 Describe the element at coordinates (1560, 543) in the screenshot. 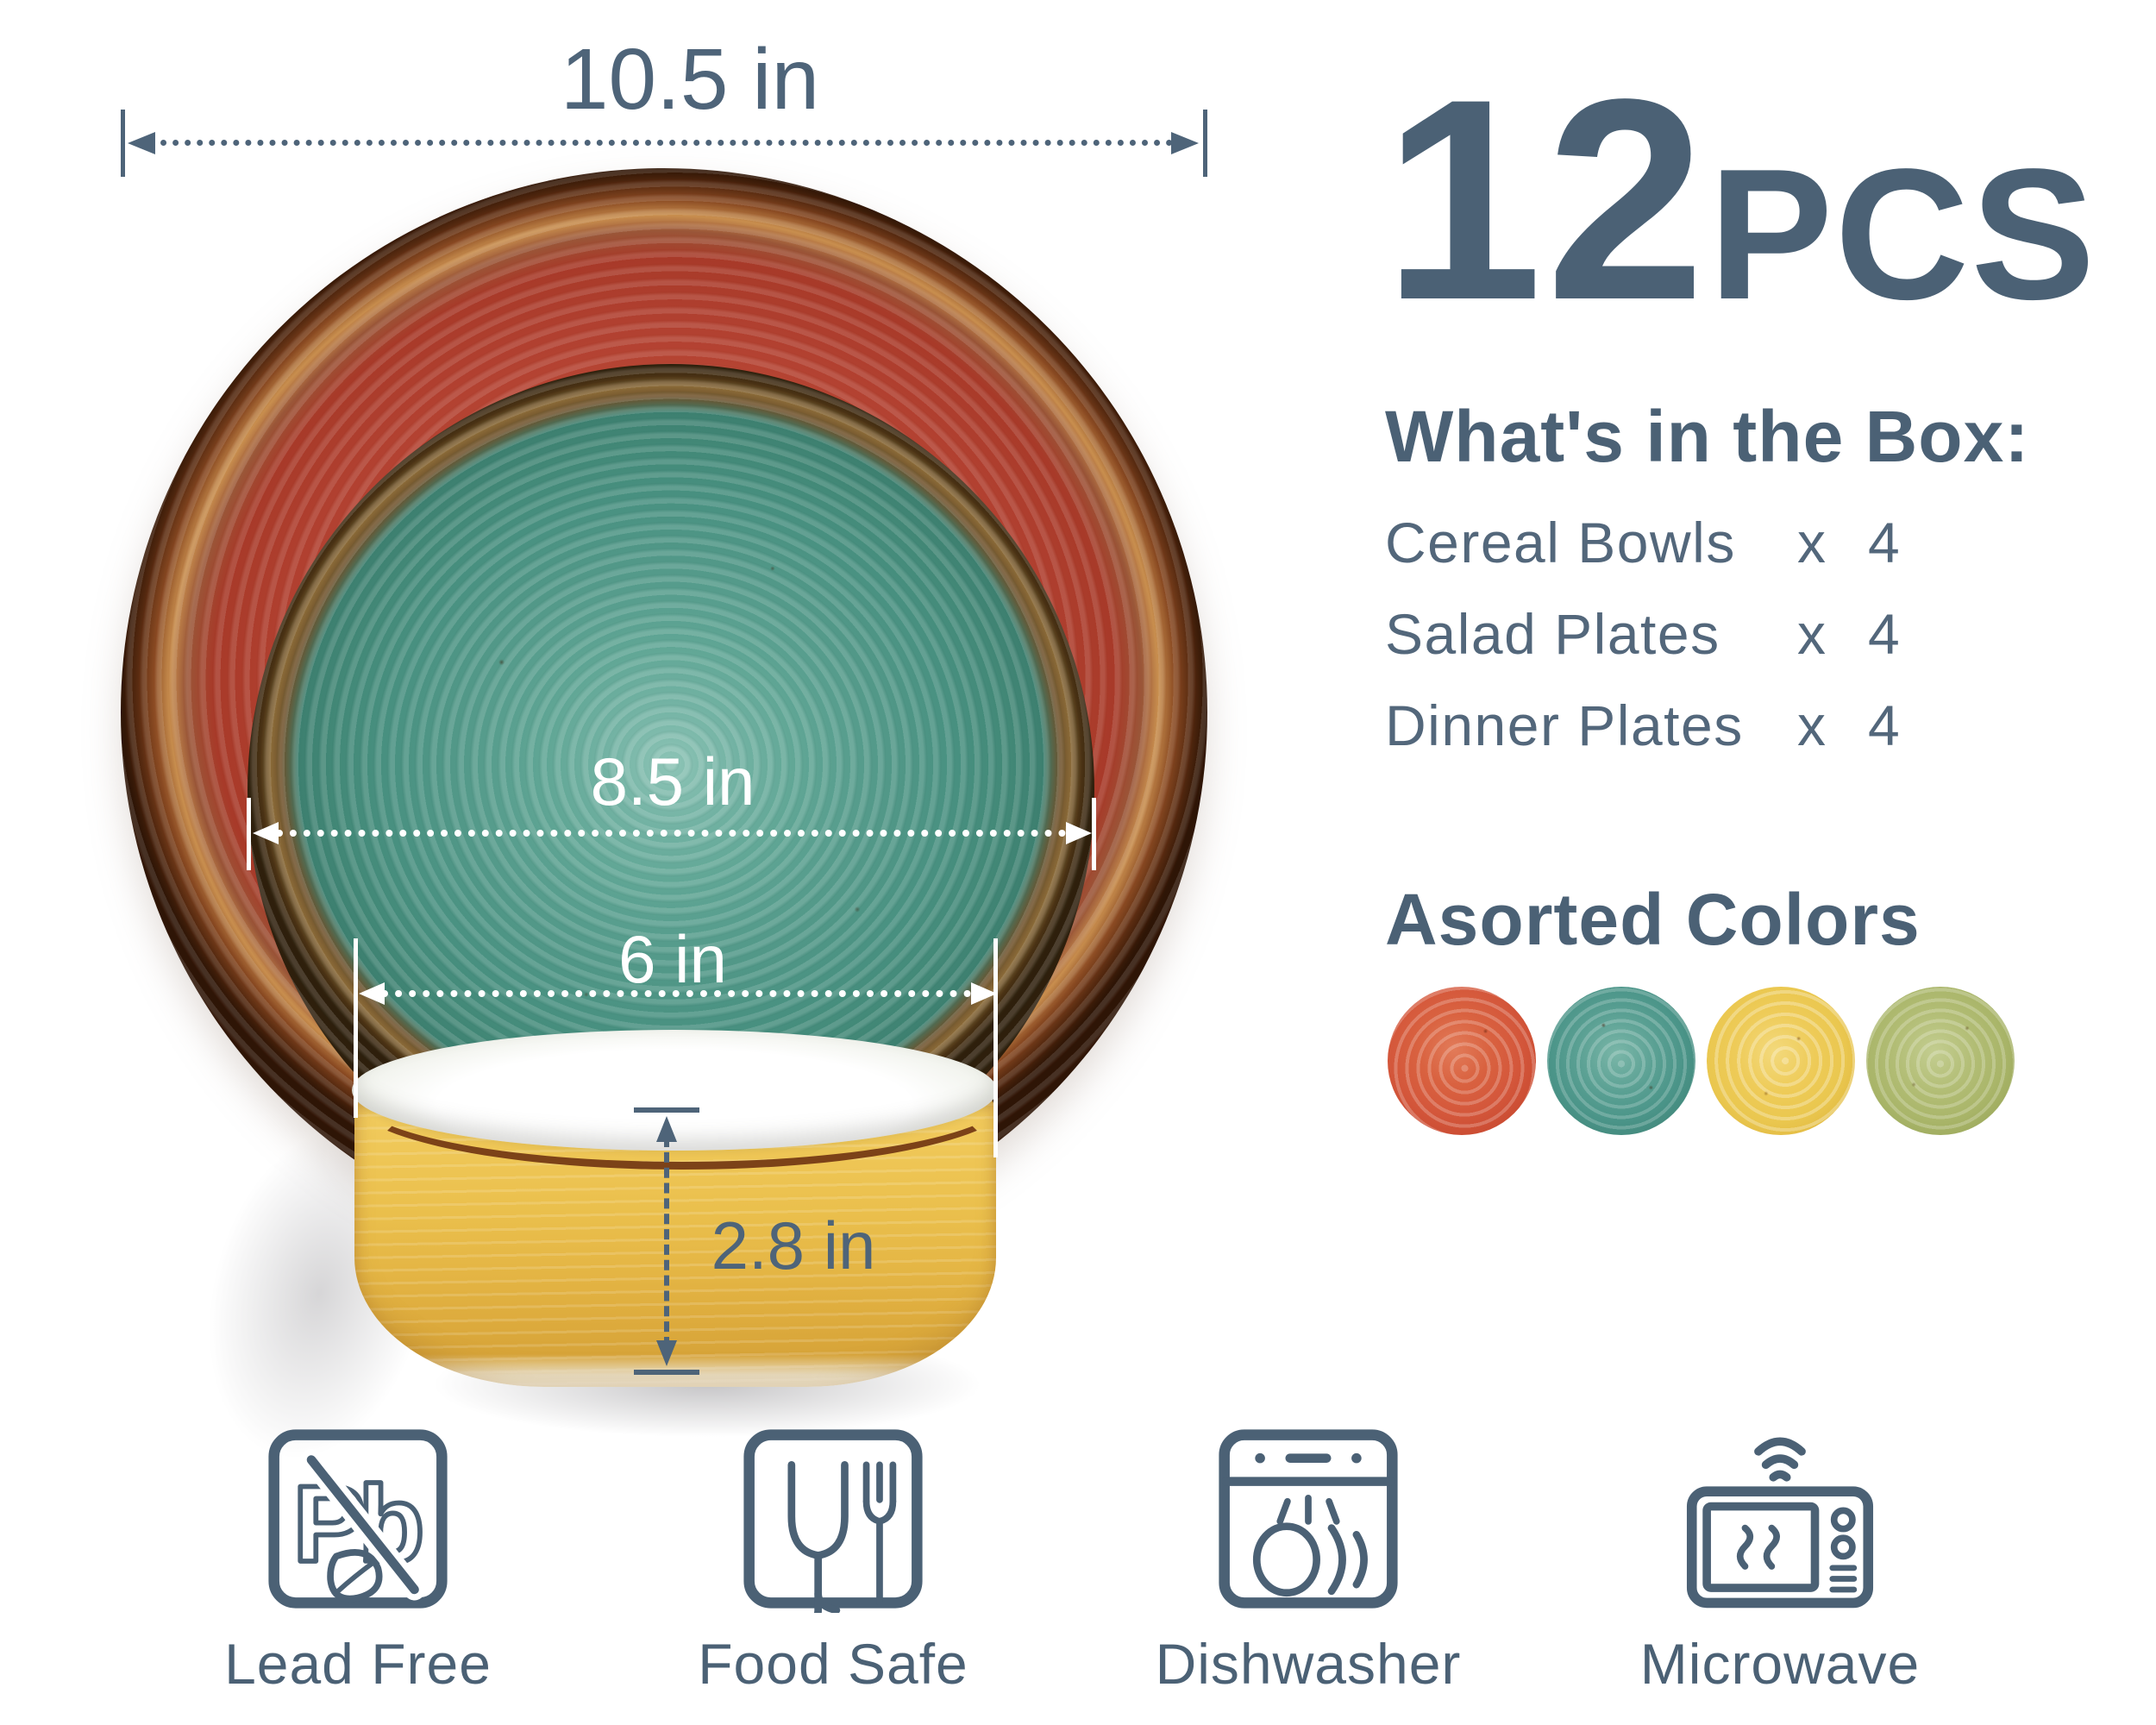

I see `item-name: Cereal Bowls` at that location.